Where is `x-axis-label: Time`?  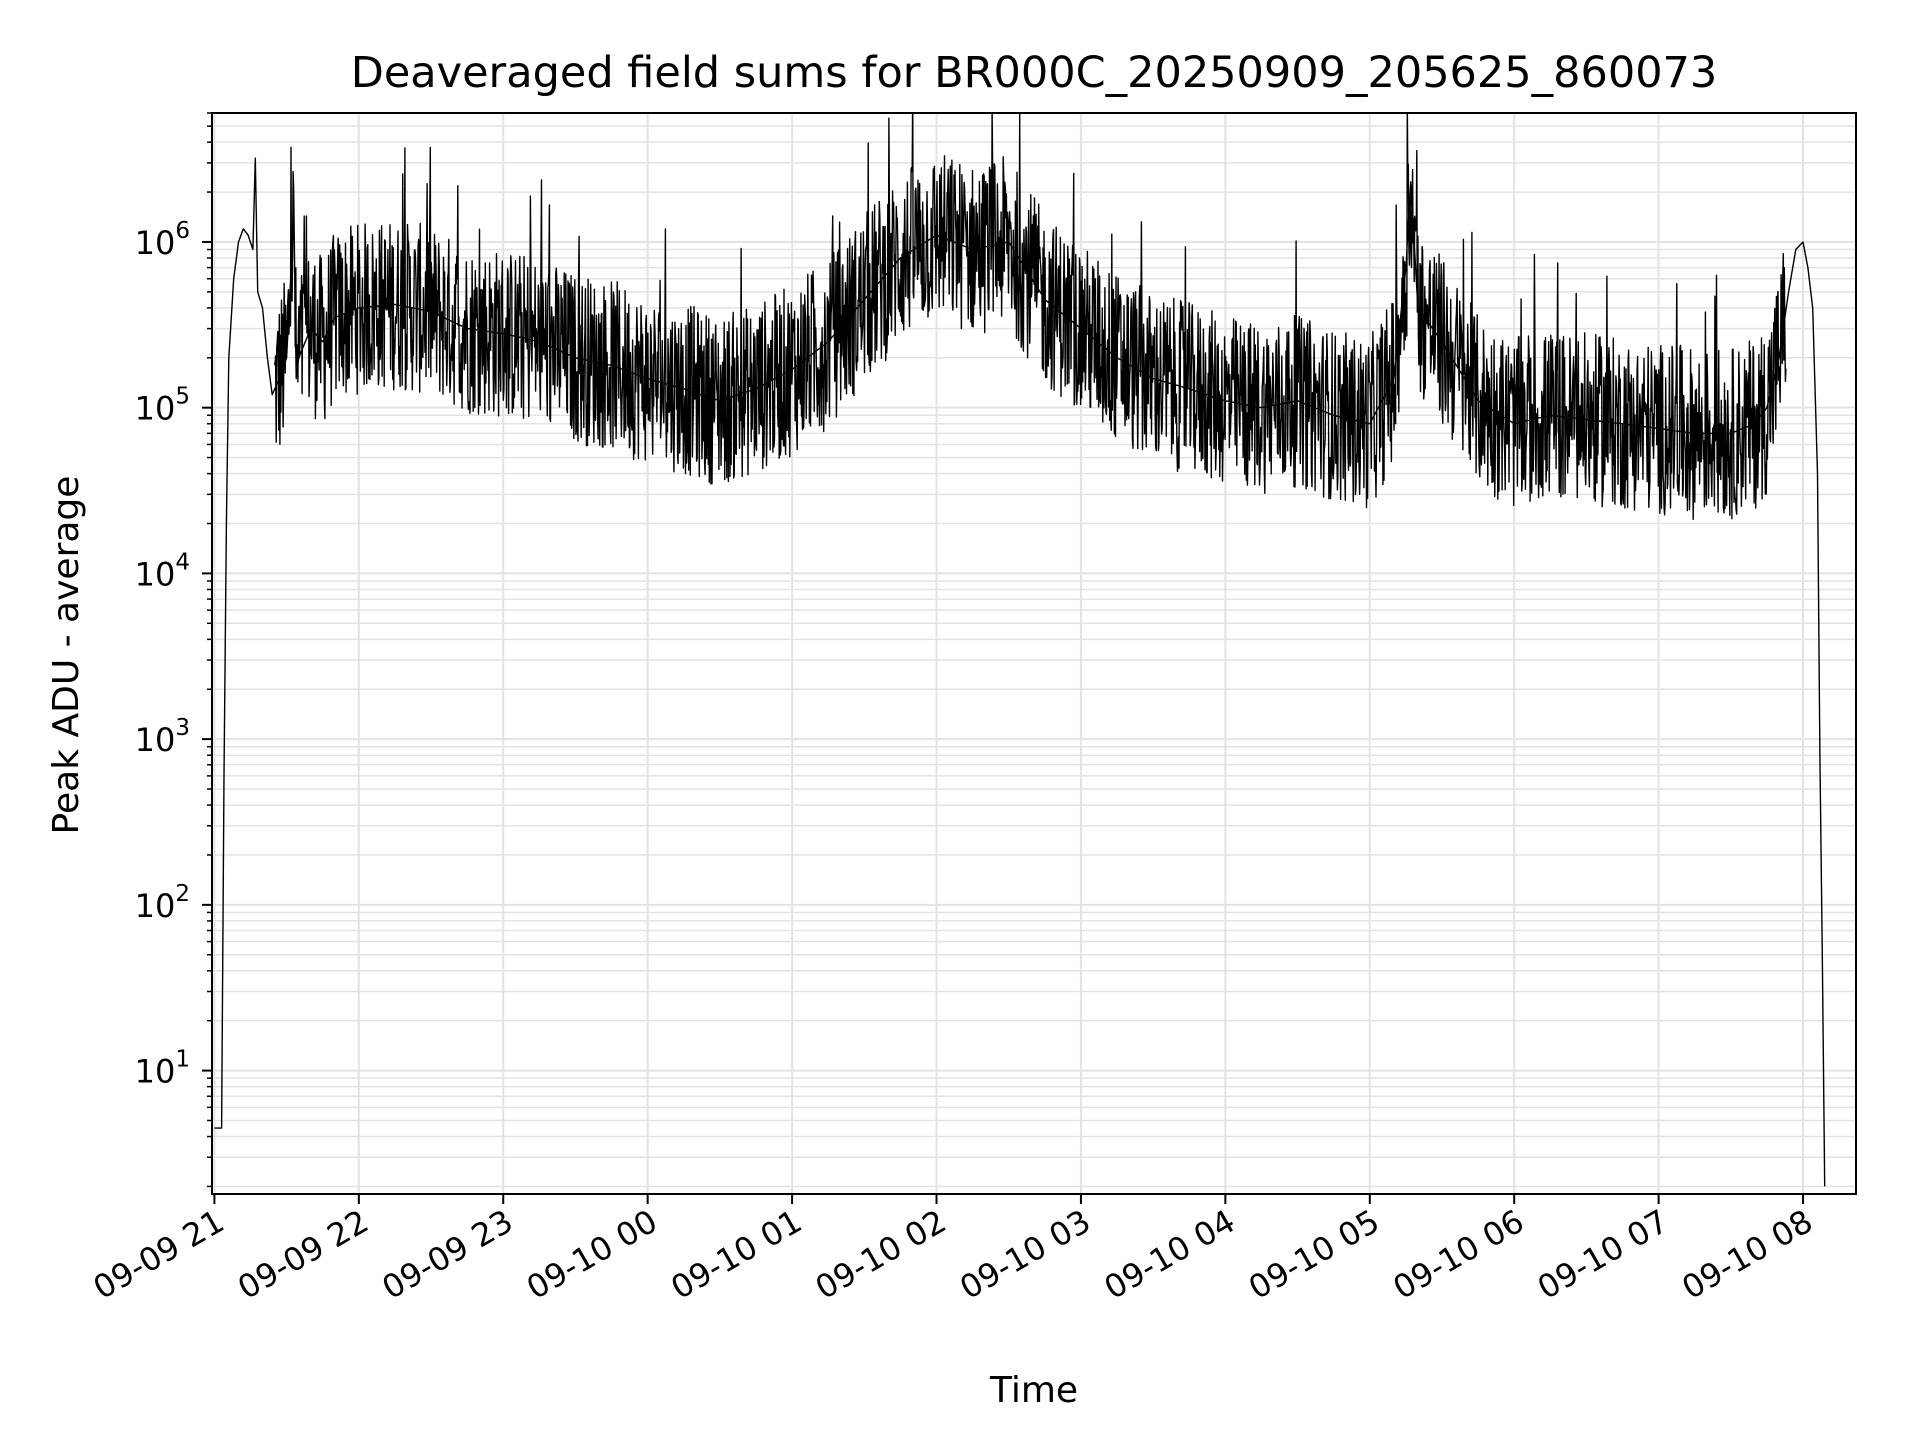 x-axis-label: Time is located at coordinates (1033, 1390).